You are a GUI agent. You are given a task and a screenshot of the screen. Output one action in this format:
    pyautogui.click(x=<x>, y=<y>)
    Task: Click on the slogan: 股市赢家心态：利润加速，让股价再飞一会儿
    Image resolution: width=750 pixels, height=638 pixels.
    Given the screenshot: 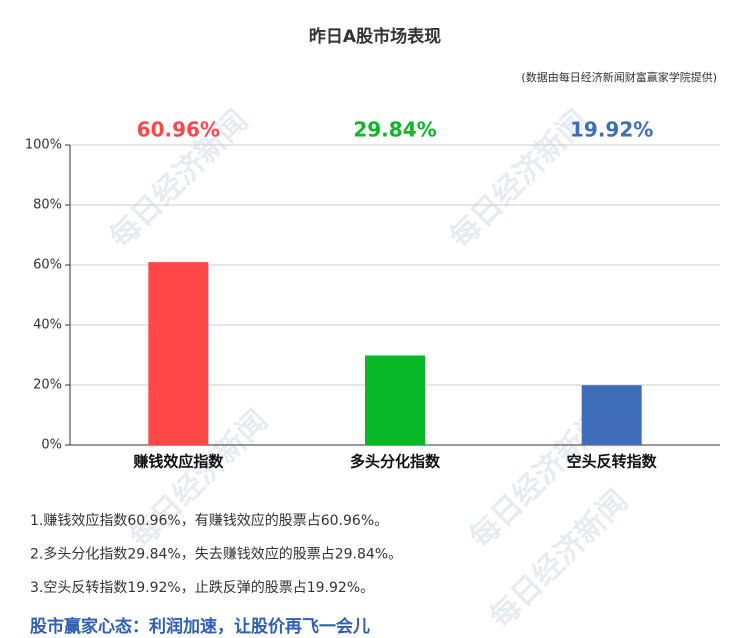 What is the action you would take?
    pyautogui.click(x=200, y=626)
    